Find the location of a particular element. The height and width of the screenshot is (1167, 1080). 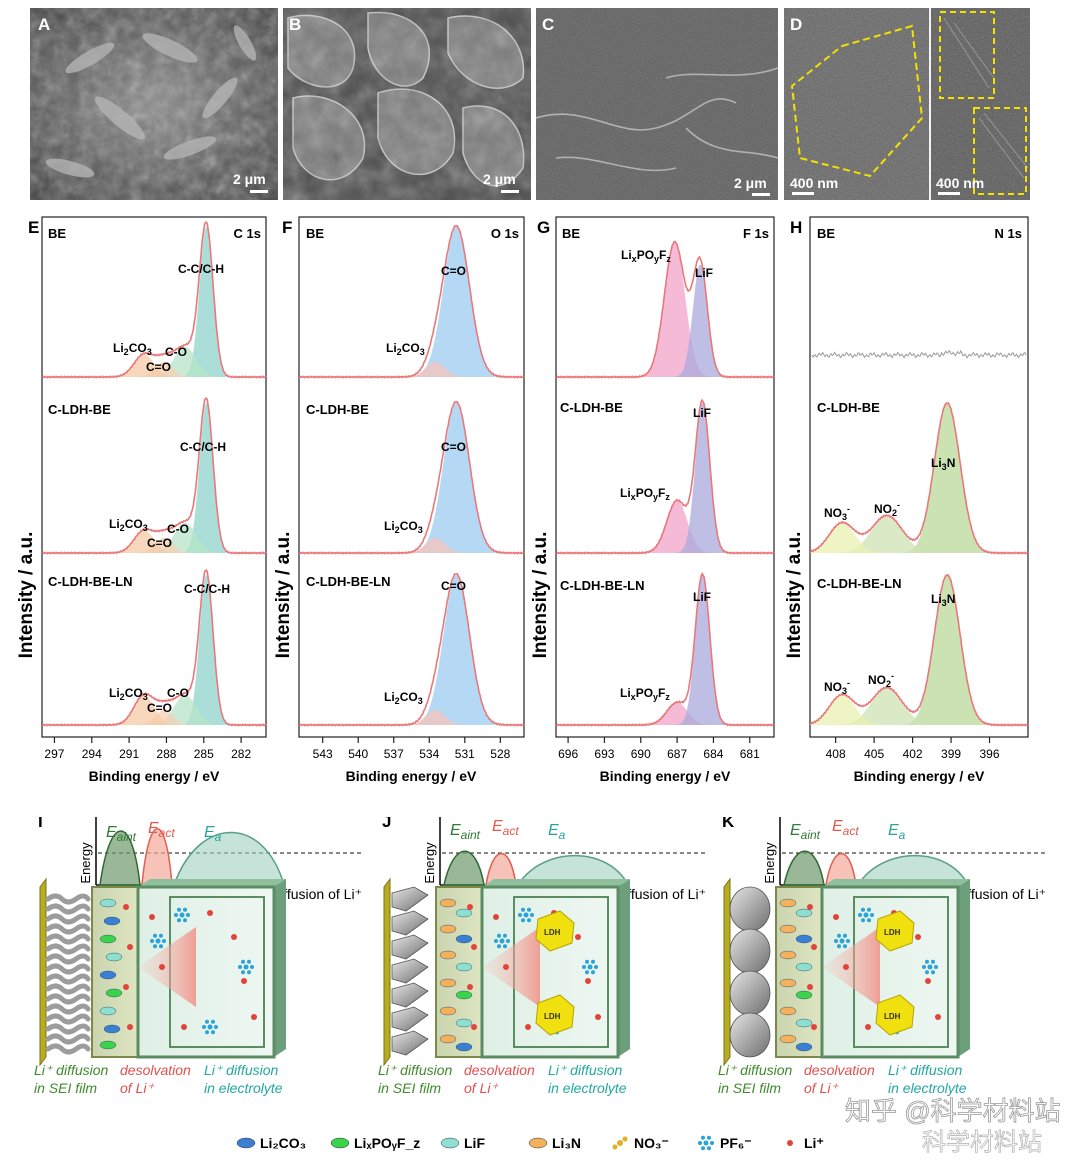

plot-frame-g is located at coordinates (665, 477).